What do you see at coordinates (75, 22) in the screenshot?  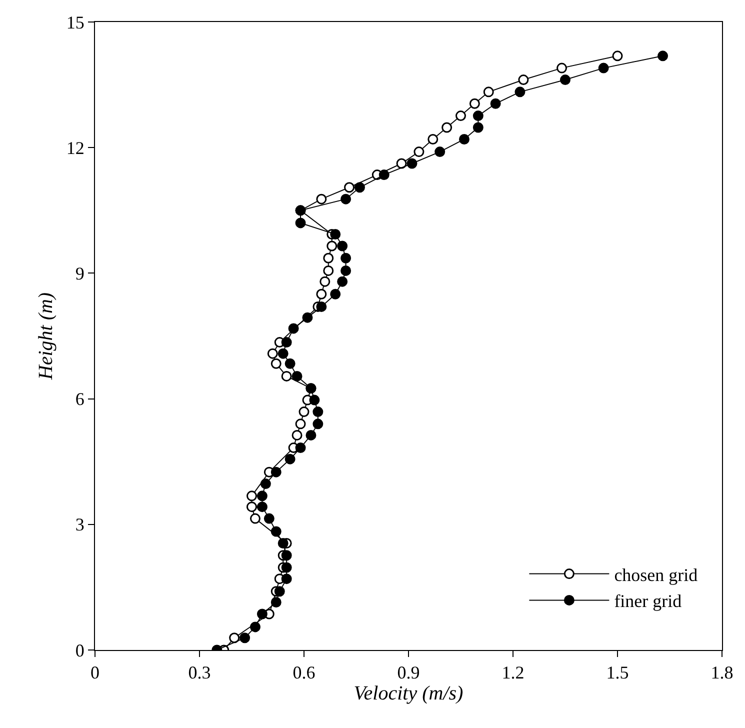 I see `y-tick-label: 15` at bounding box center [75, 22].